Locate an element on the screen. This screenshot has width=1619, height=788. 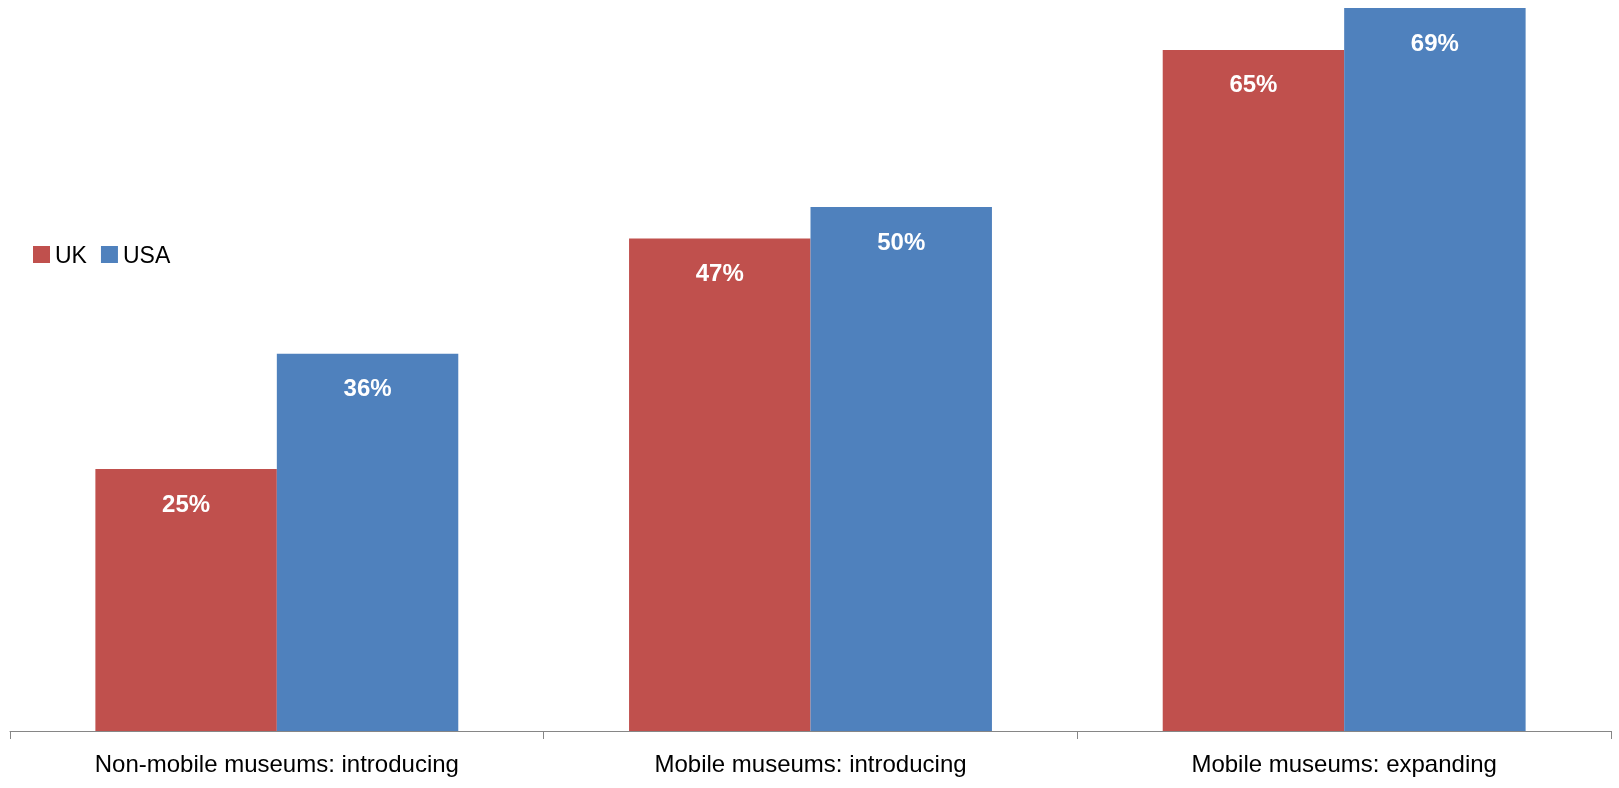
x-tick-label: Mobile museums: introducing is located at coordinates (810, 763).